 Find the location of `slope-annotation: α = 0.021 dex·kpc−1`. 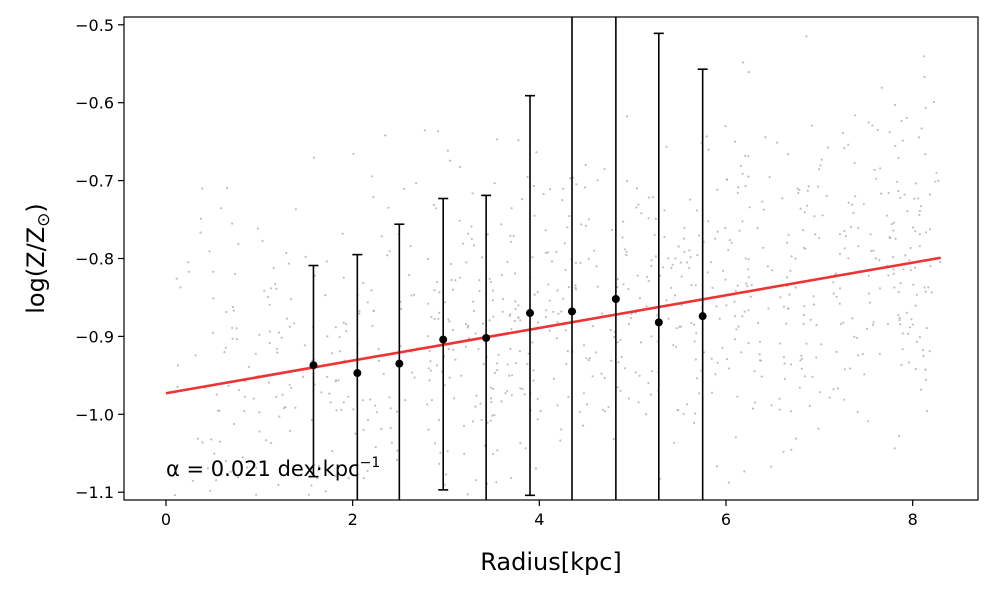

slope-annotation: α = 0.021 dex·kpc−1 is located at coordinates (273, 468).